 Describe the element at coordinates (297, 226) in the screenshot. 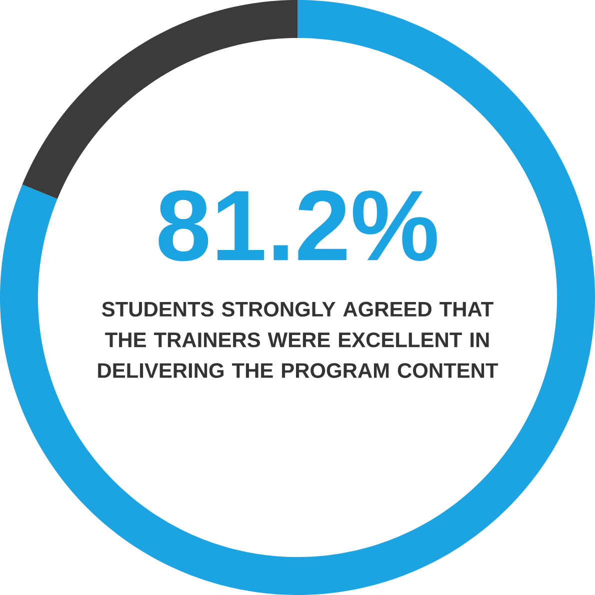

I see `data-label: 81.2%` at that location.